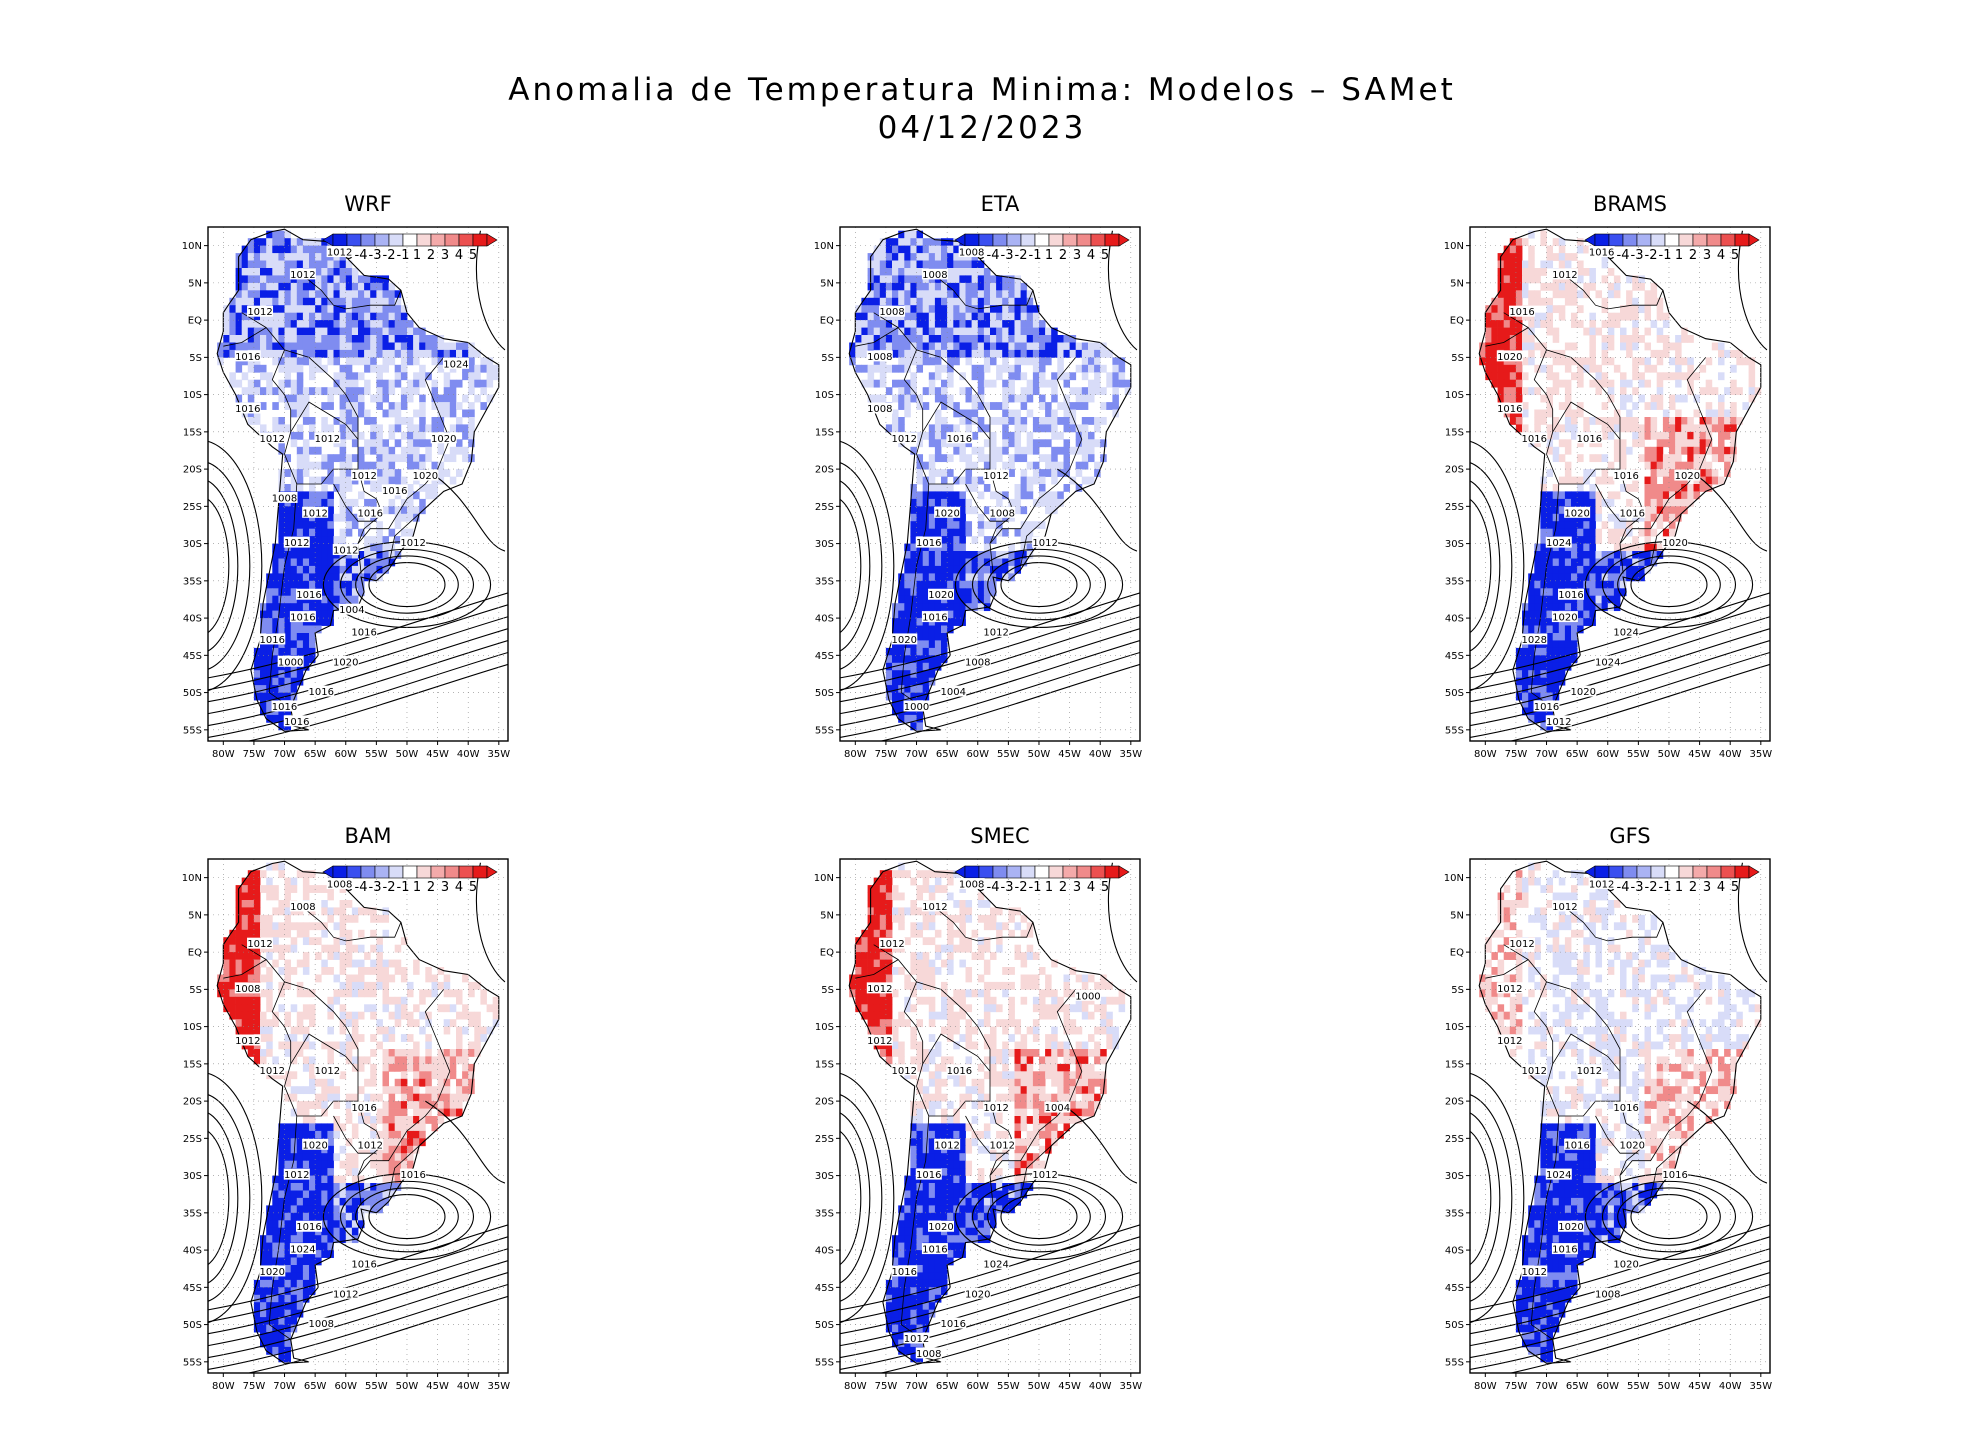 The width and height of the screenshot is (1964, 1436). Describe the element at coordinates (1131, 754) in the screenshot. I see `lon-tick-label: 35W` at that location.